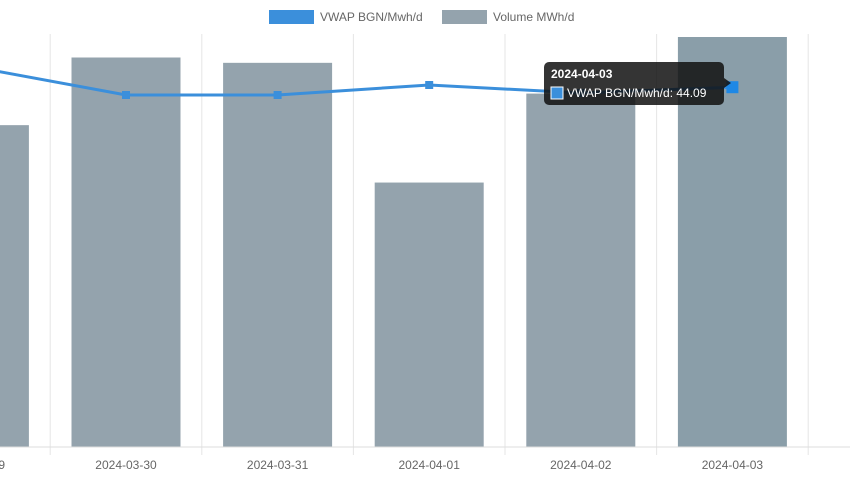 This screenshot has height=480, width=850. What do you see at coordinates (464, 17) in the screenshot?
I see `legend-swatch-volume` at bounding box center [464, 17].